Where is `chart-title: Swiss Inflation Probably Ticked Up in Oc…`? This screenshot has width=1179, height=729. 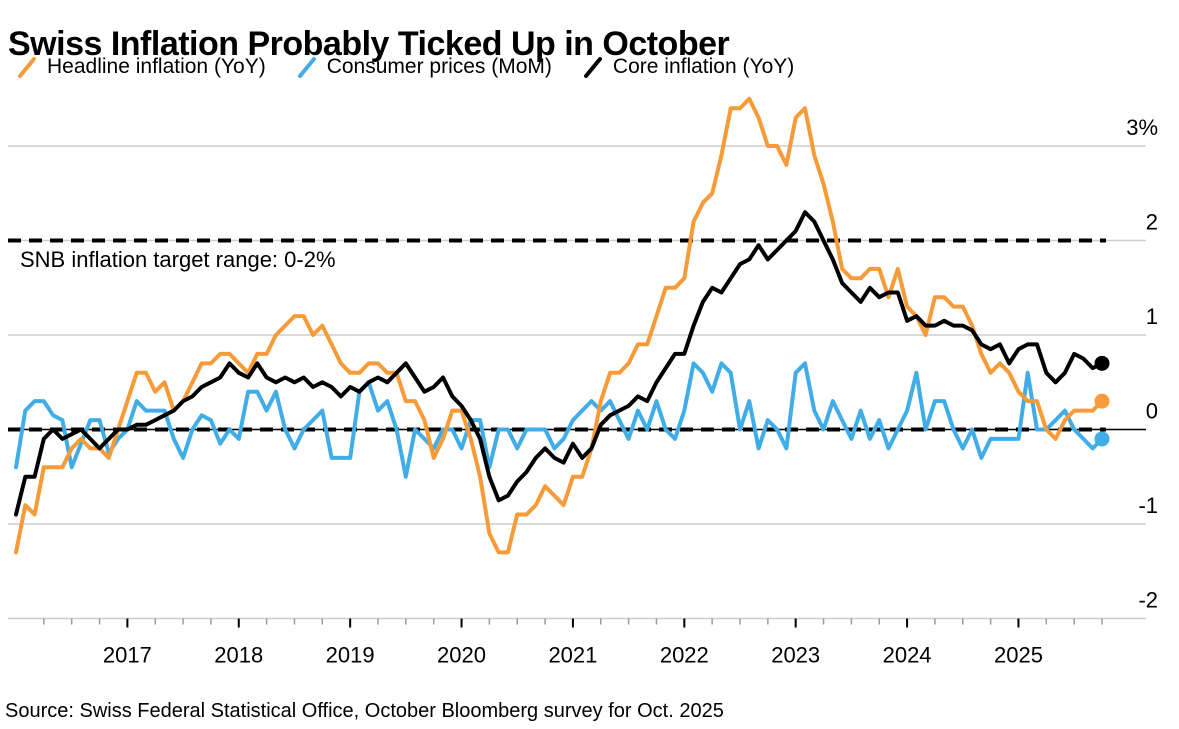
chart-title: Swiss Inflation Probably Ticked Up in Oc… is located at coordinates (369, 43).